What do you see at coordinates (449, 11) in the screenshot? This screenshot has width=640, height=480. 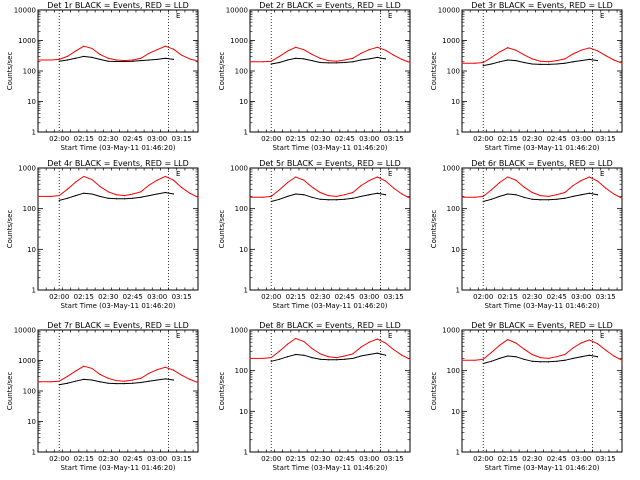 I see `y-tick-label: 10000` at bounding box center [449, 11].